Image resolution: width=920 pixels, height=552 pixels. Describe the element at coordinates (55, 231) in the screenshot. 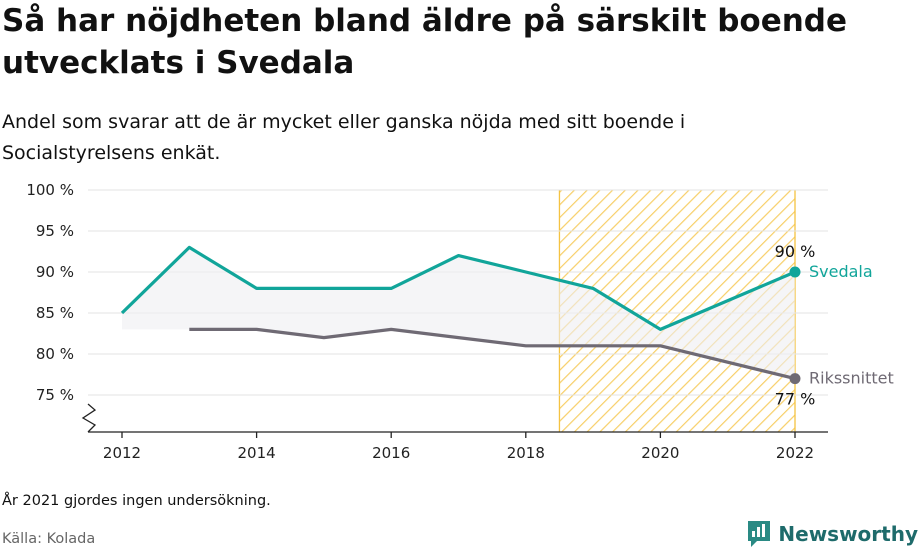

I see `y-tick-label: 95 %` at that location.